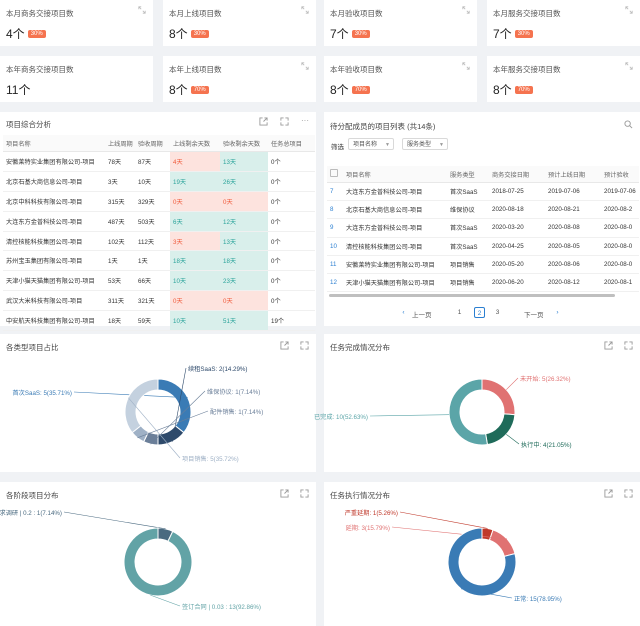  What do you see at coordinates (159, 301) in the screenshot?
I see `table-row: 武汉大米科技有限公司-项目 311天 321天 0天 0天 0个` at bounding box center [159, 301].